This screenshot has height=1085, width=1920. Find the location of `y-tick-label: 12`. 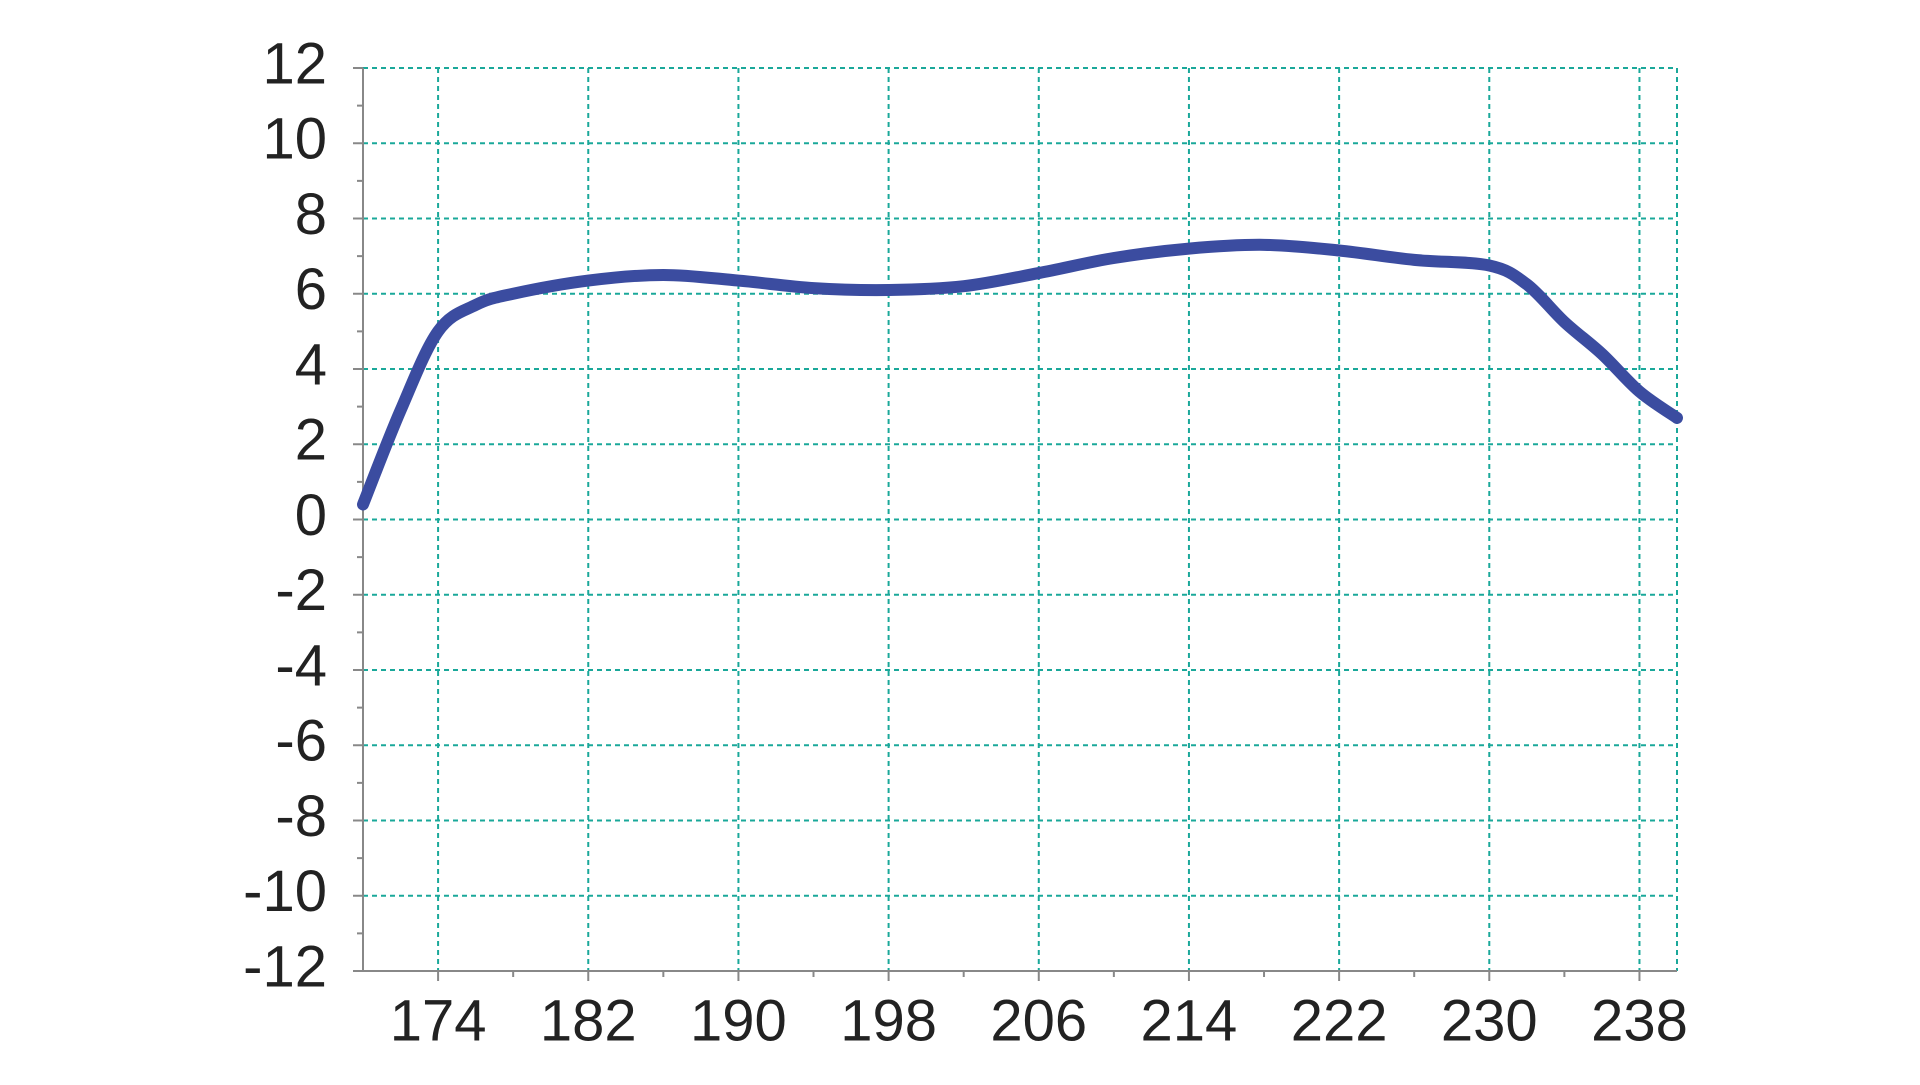

y-tick-label: 12 is located at coordinates (294, 63).